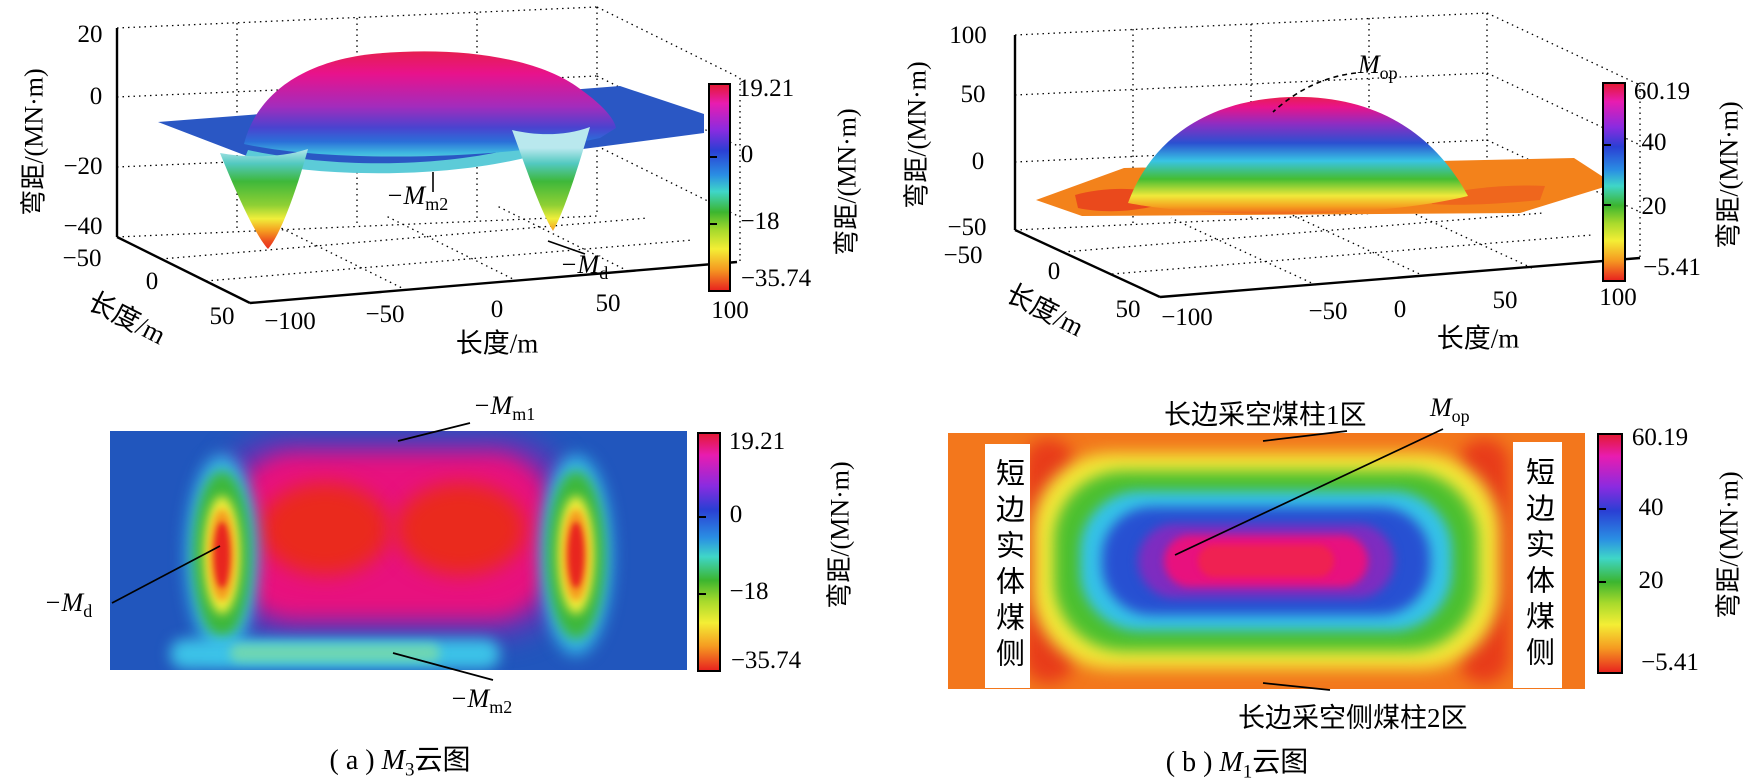 The width and height of the screenshot is (1757, 782). Describe the element at coordinates (1045, 310) in the screenshot. I see `b3d-y-axis-label: 长度/m` at that location.